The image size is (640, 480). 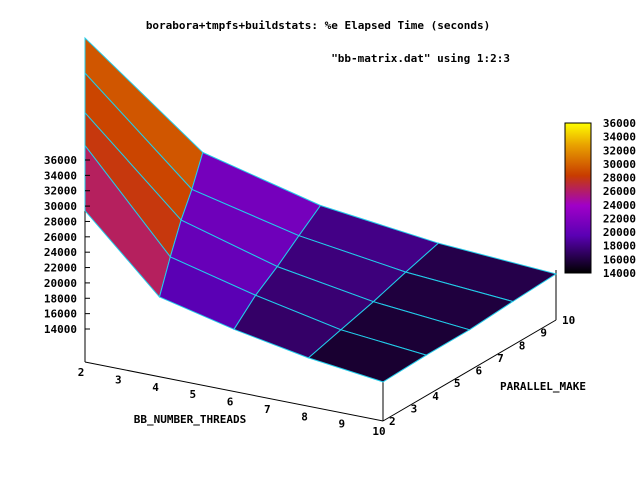 I want to click on colorbox-tick-label: 30000, so click(x=619, y=164).